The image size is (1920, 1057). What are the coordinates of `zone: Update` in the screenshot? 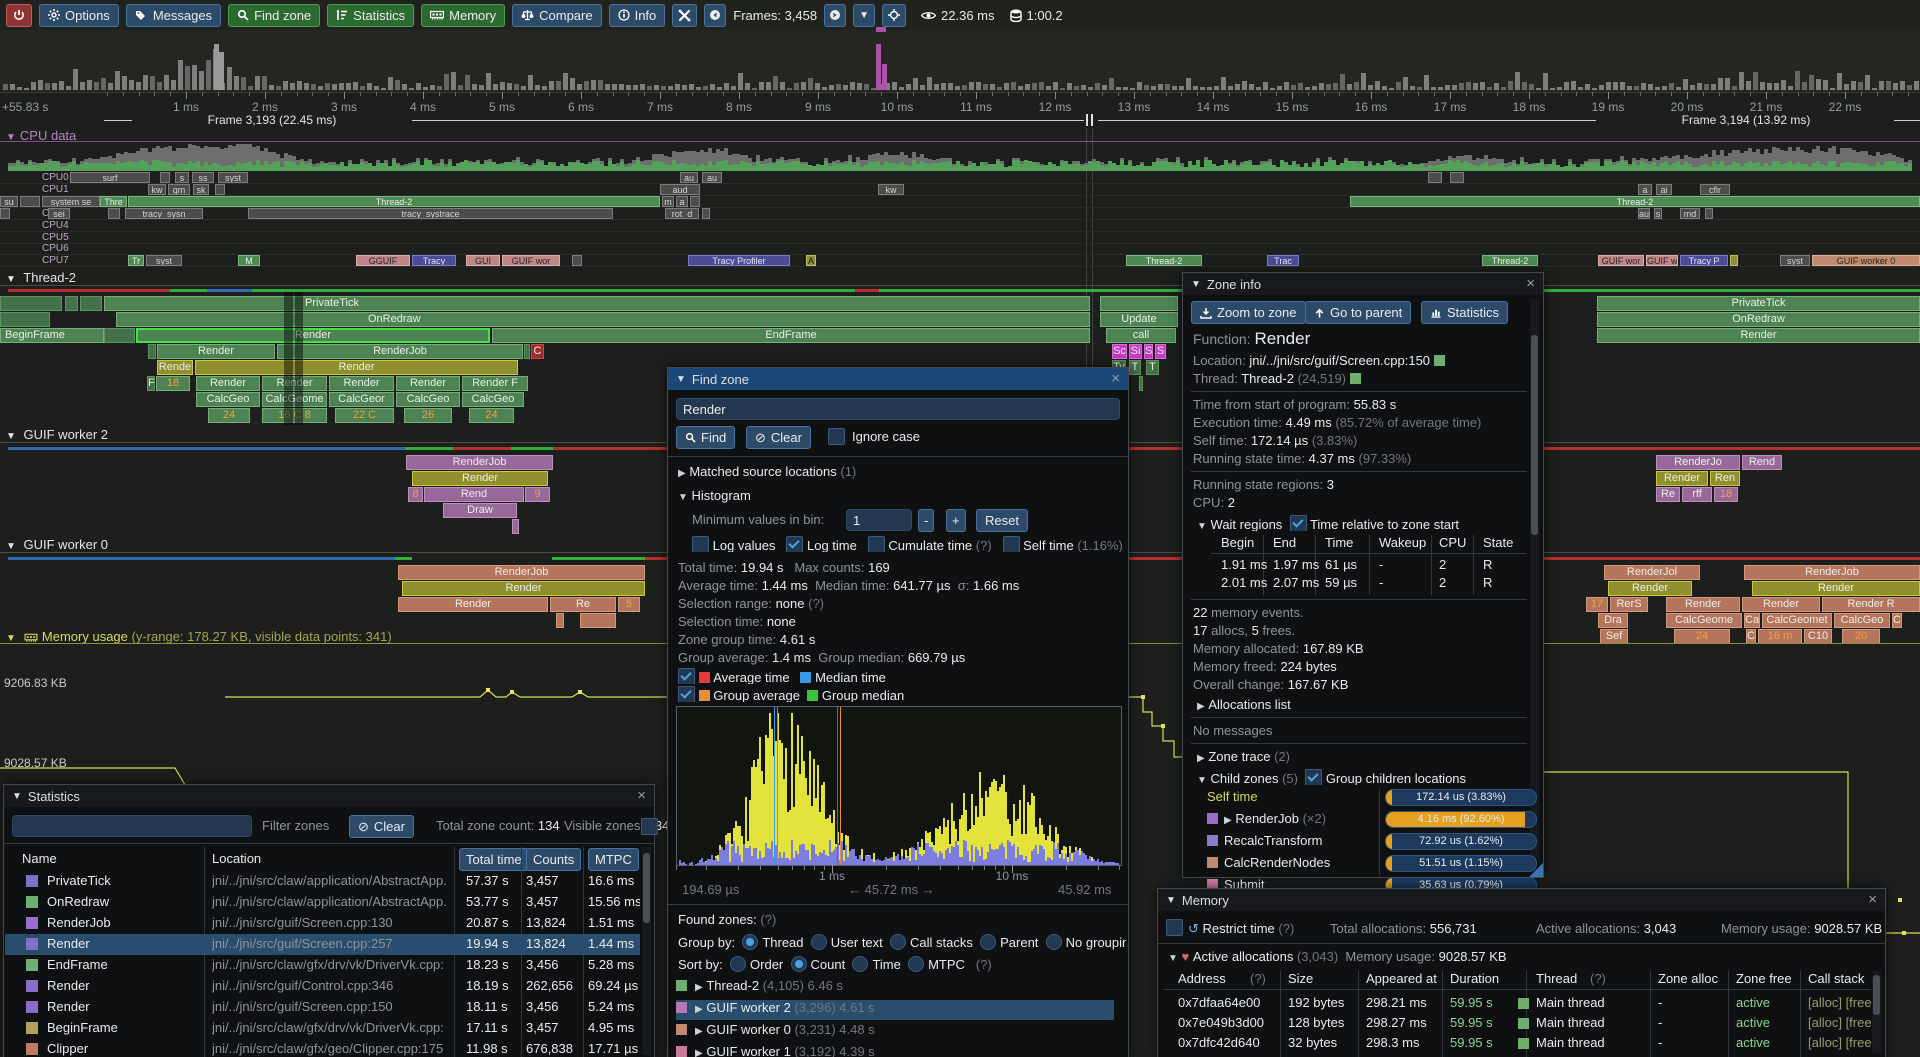 It's located at (1139, 319).